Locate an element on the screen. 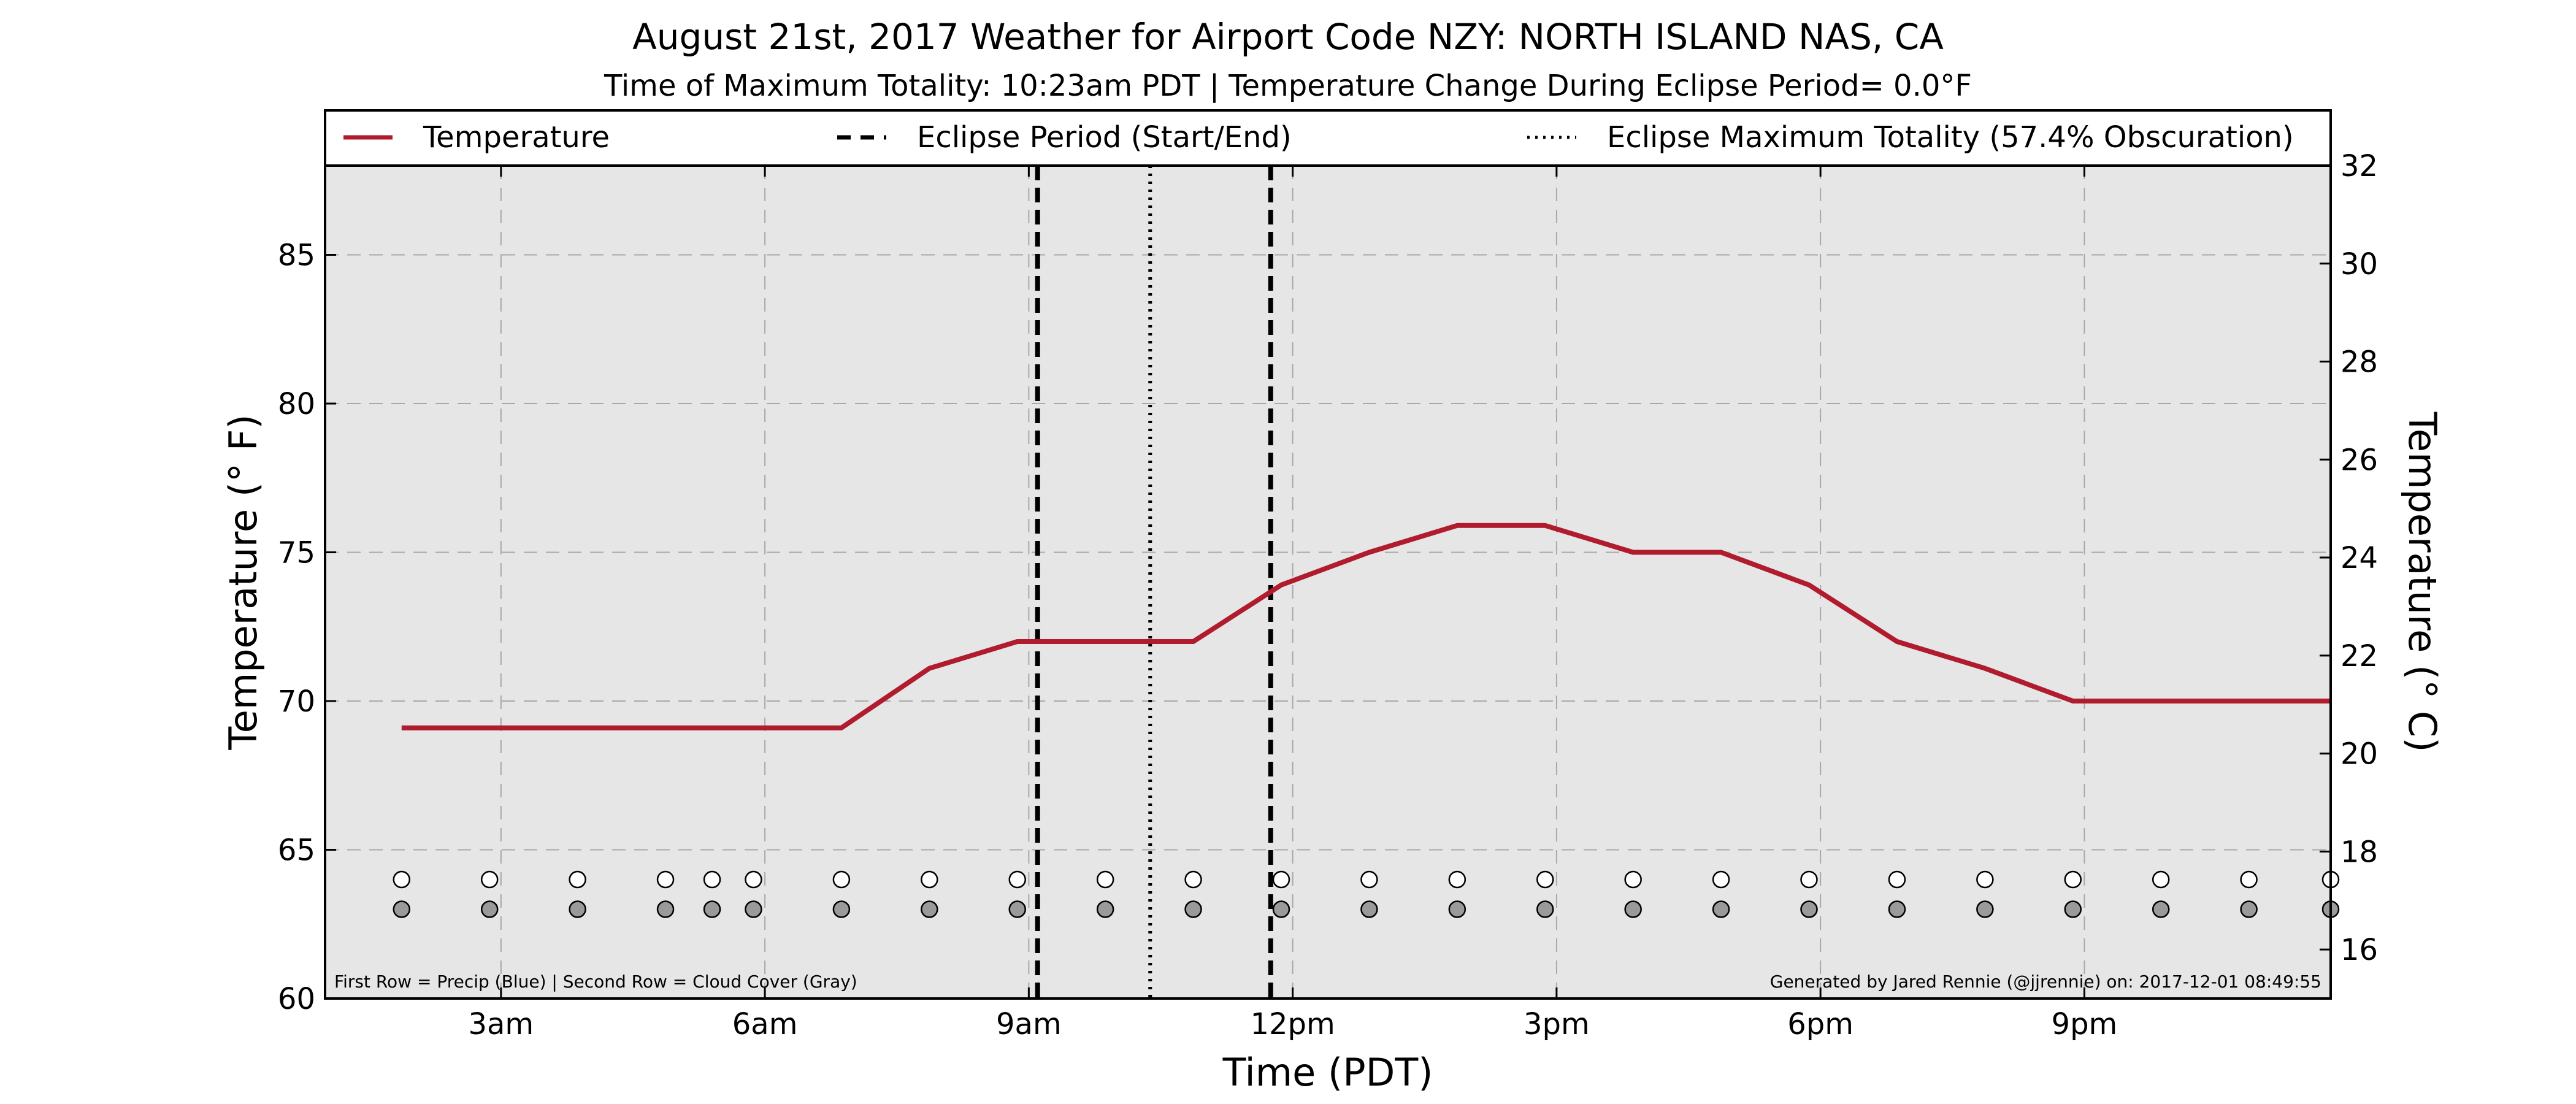 This screenshot has height=1104, width=2576. x-tick-label: 9pm is located at coordinates (2085, 1024).